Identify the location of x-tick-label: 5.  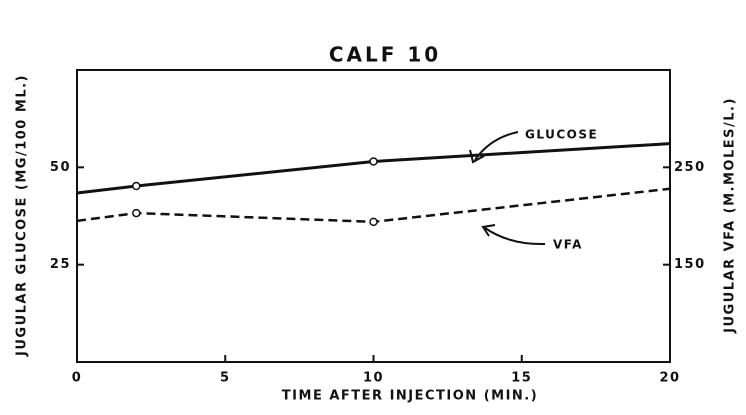
(225, 378).